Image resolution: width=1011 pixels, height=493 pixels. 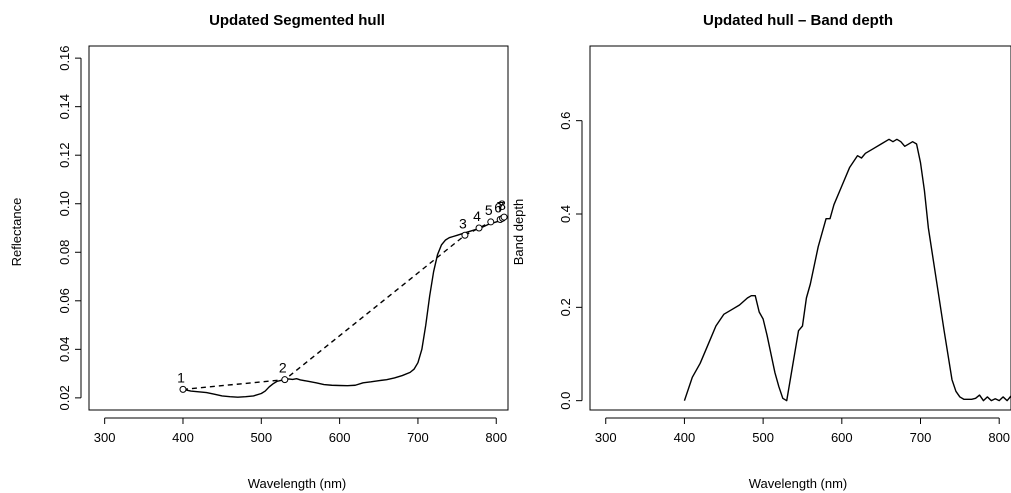 What do you see at coordinates (183, 437) in the screenshot?
I see `left-x-tick-label: 400` at bounding box center [183, 437].